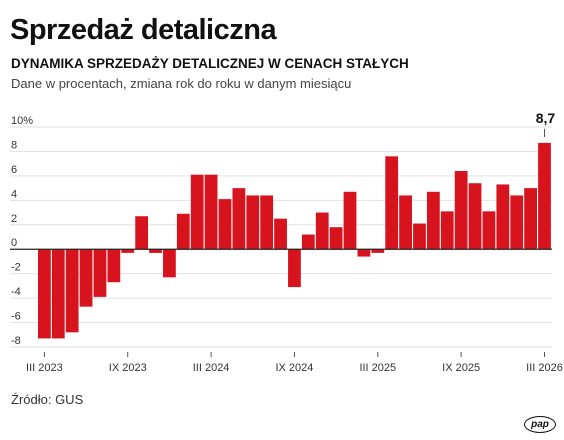 This screenshot has height=440, width=564. I want to click on pap-logo: pap, so click(540, 424).